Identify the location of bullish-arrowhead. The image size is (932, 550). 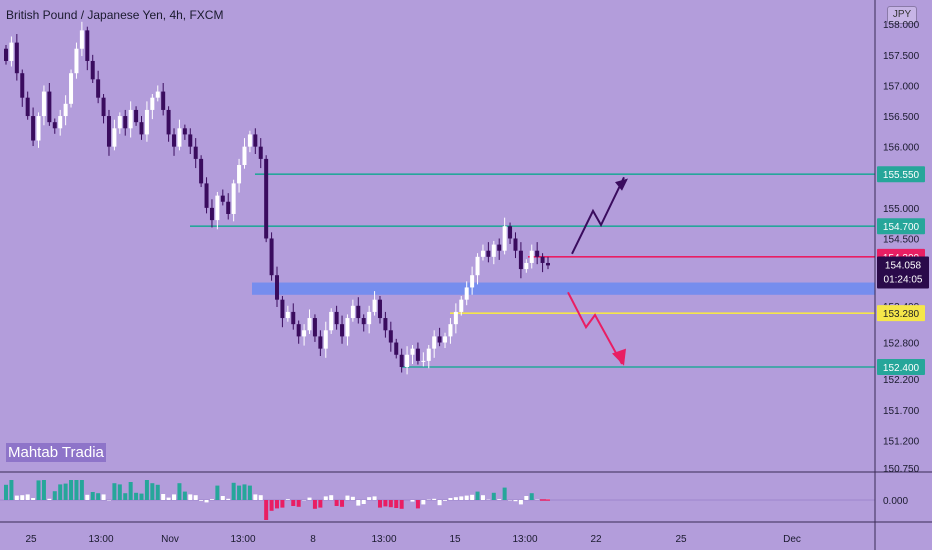
(621, 184).